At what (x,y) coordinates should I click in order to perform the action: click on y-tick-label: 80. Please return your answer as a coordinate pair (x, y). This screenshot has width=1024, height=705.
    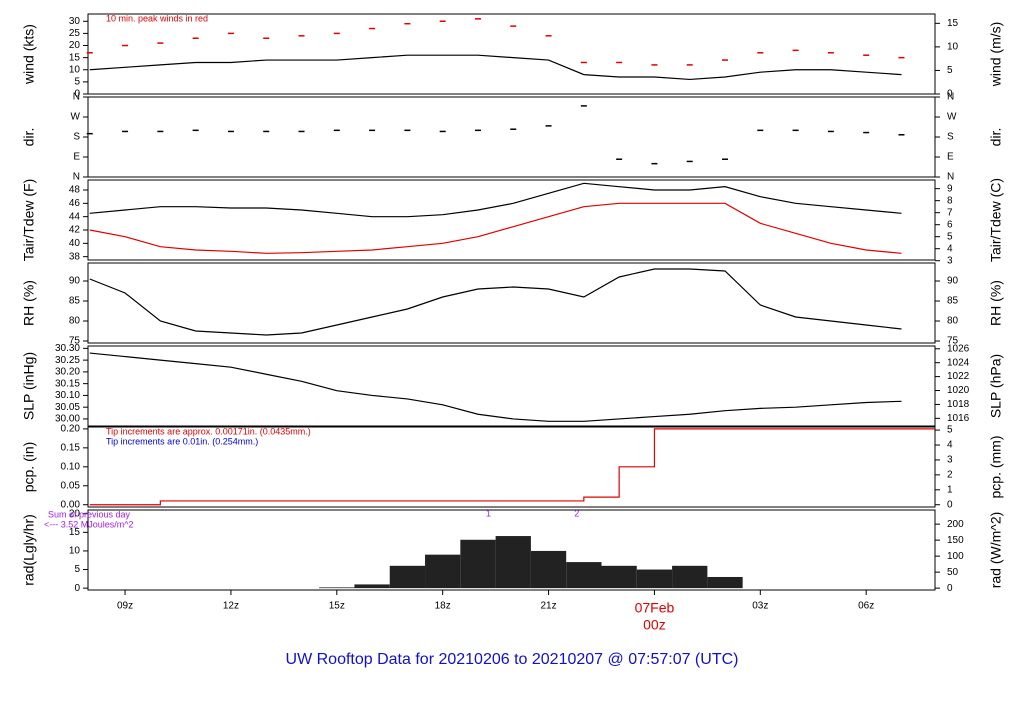
    Looking at the image, I should click on (75, 321).